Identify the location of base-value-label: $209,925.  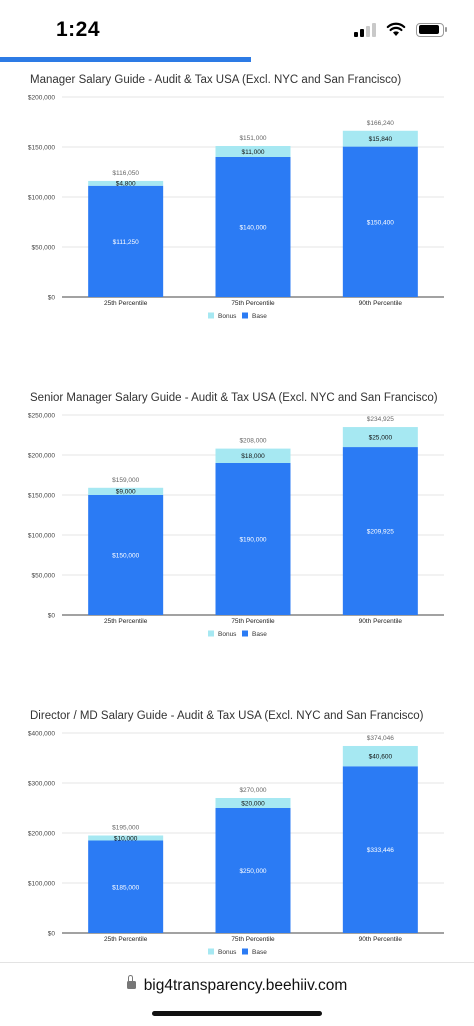
(380, 532).